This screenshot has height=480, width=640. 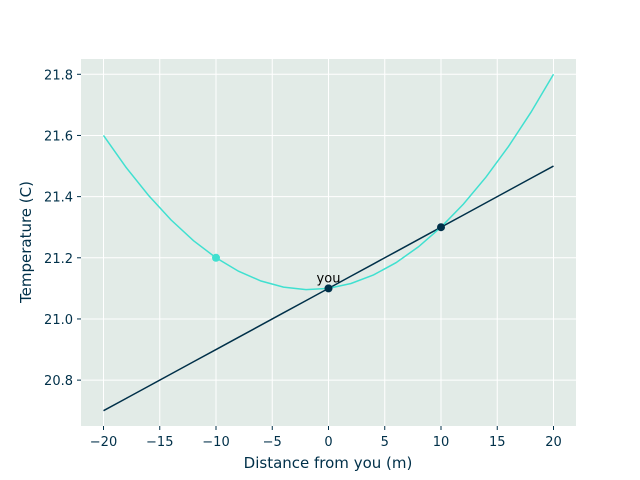 What do you see at coordinates (58, 320) in the screenshot?
I see `y-tick-label: 21.0` at bounding box center [58, 320].